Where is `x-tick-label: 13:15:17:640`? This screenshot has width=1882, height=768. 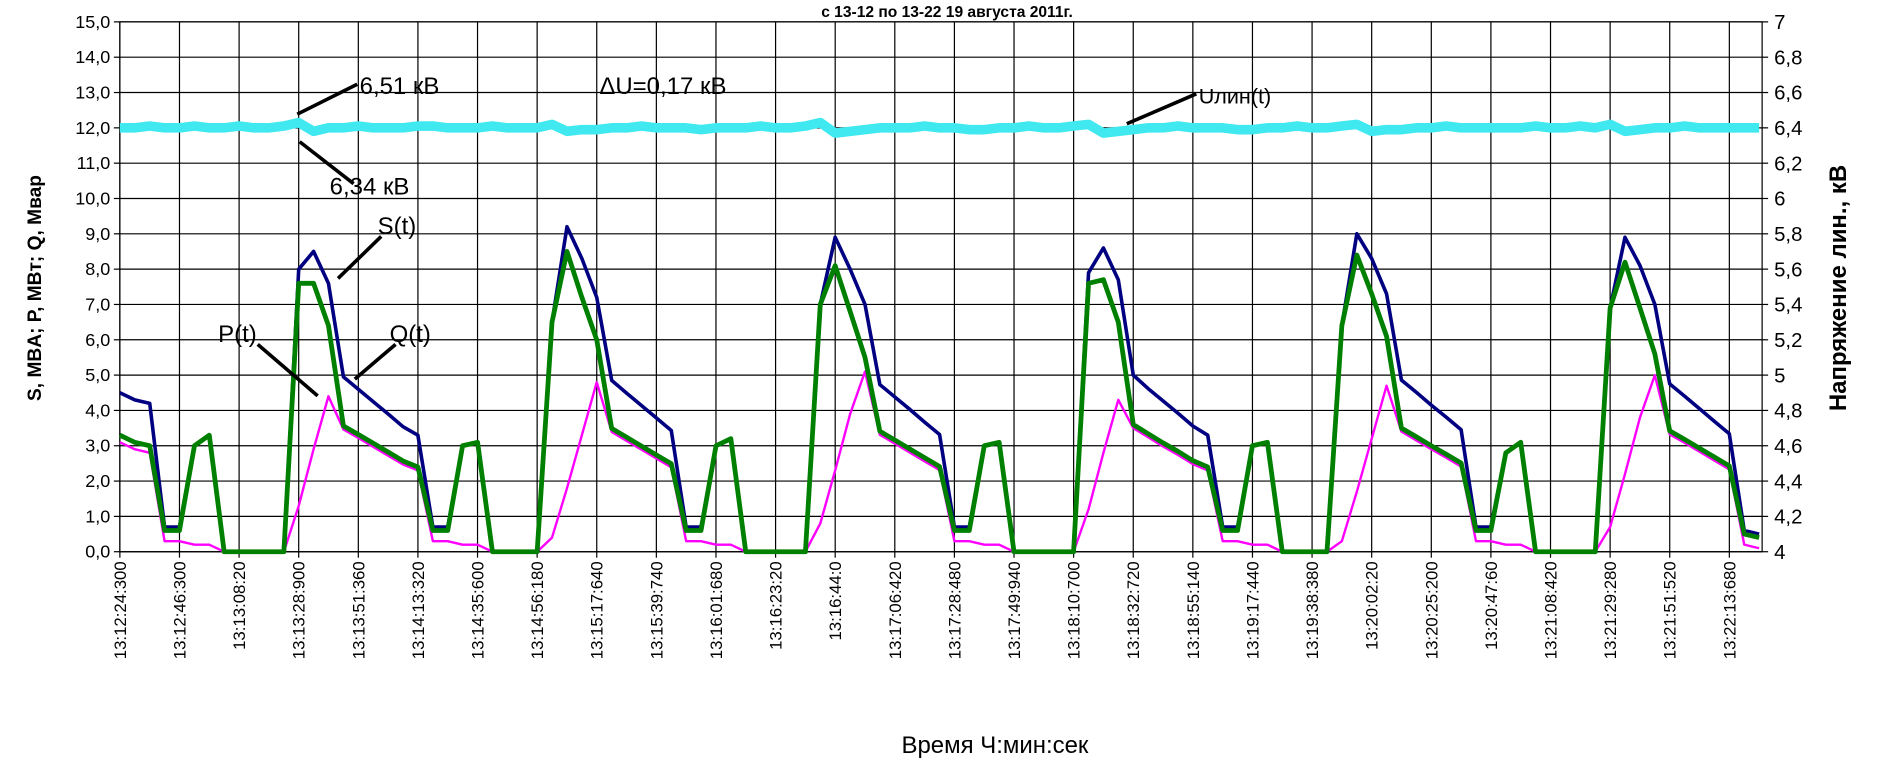
x-tick-label: 13:15:17:640 is located at coordinates (597, 610).